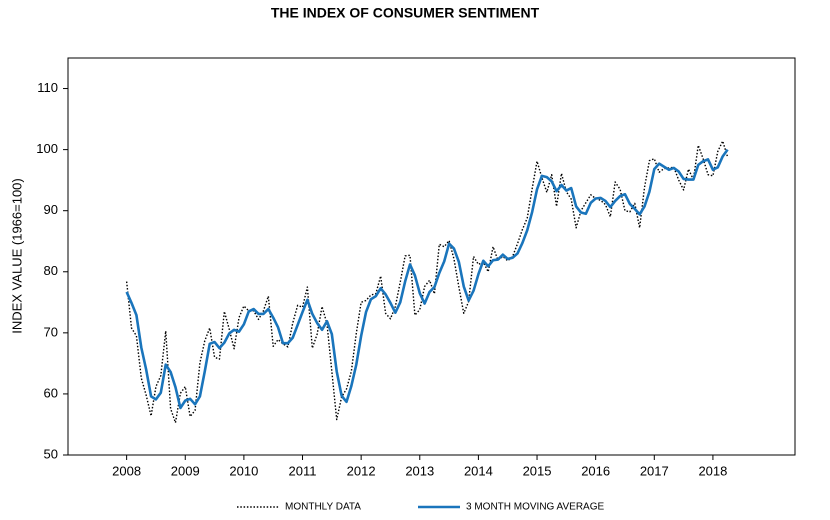 The height and width of the screenshot is (520, 830). Describe the element at coordinates (16, 255) in the screenshot. I see `y-axis-label: INDEX VALUE (1966=100)` at that location.